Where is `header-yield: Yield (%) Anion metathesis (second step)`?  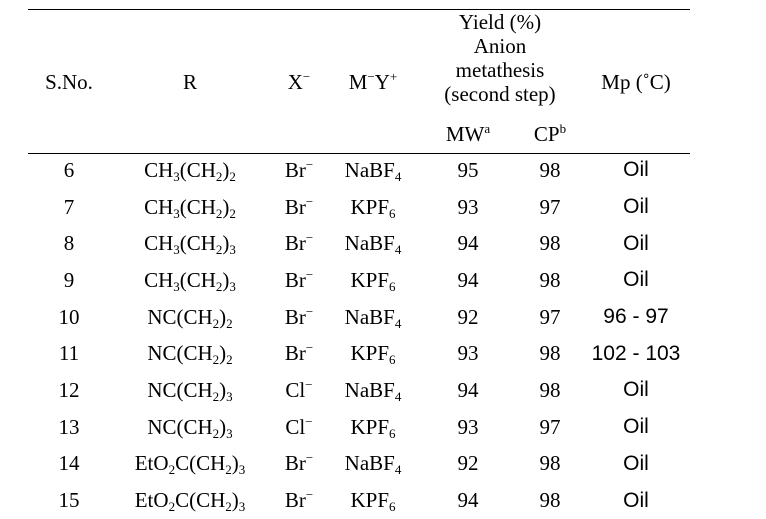
header-yield: Yield (%) Anion metathesis (second step) is located at coordinates (500, 58).